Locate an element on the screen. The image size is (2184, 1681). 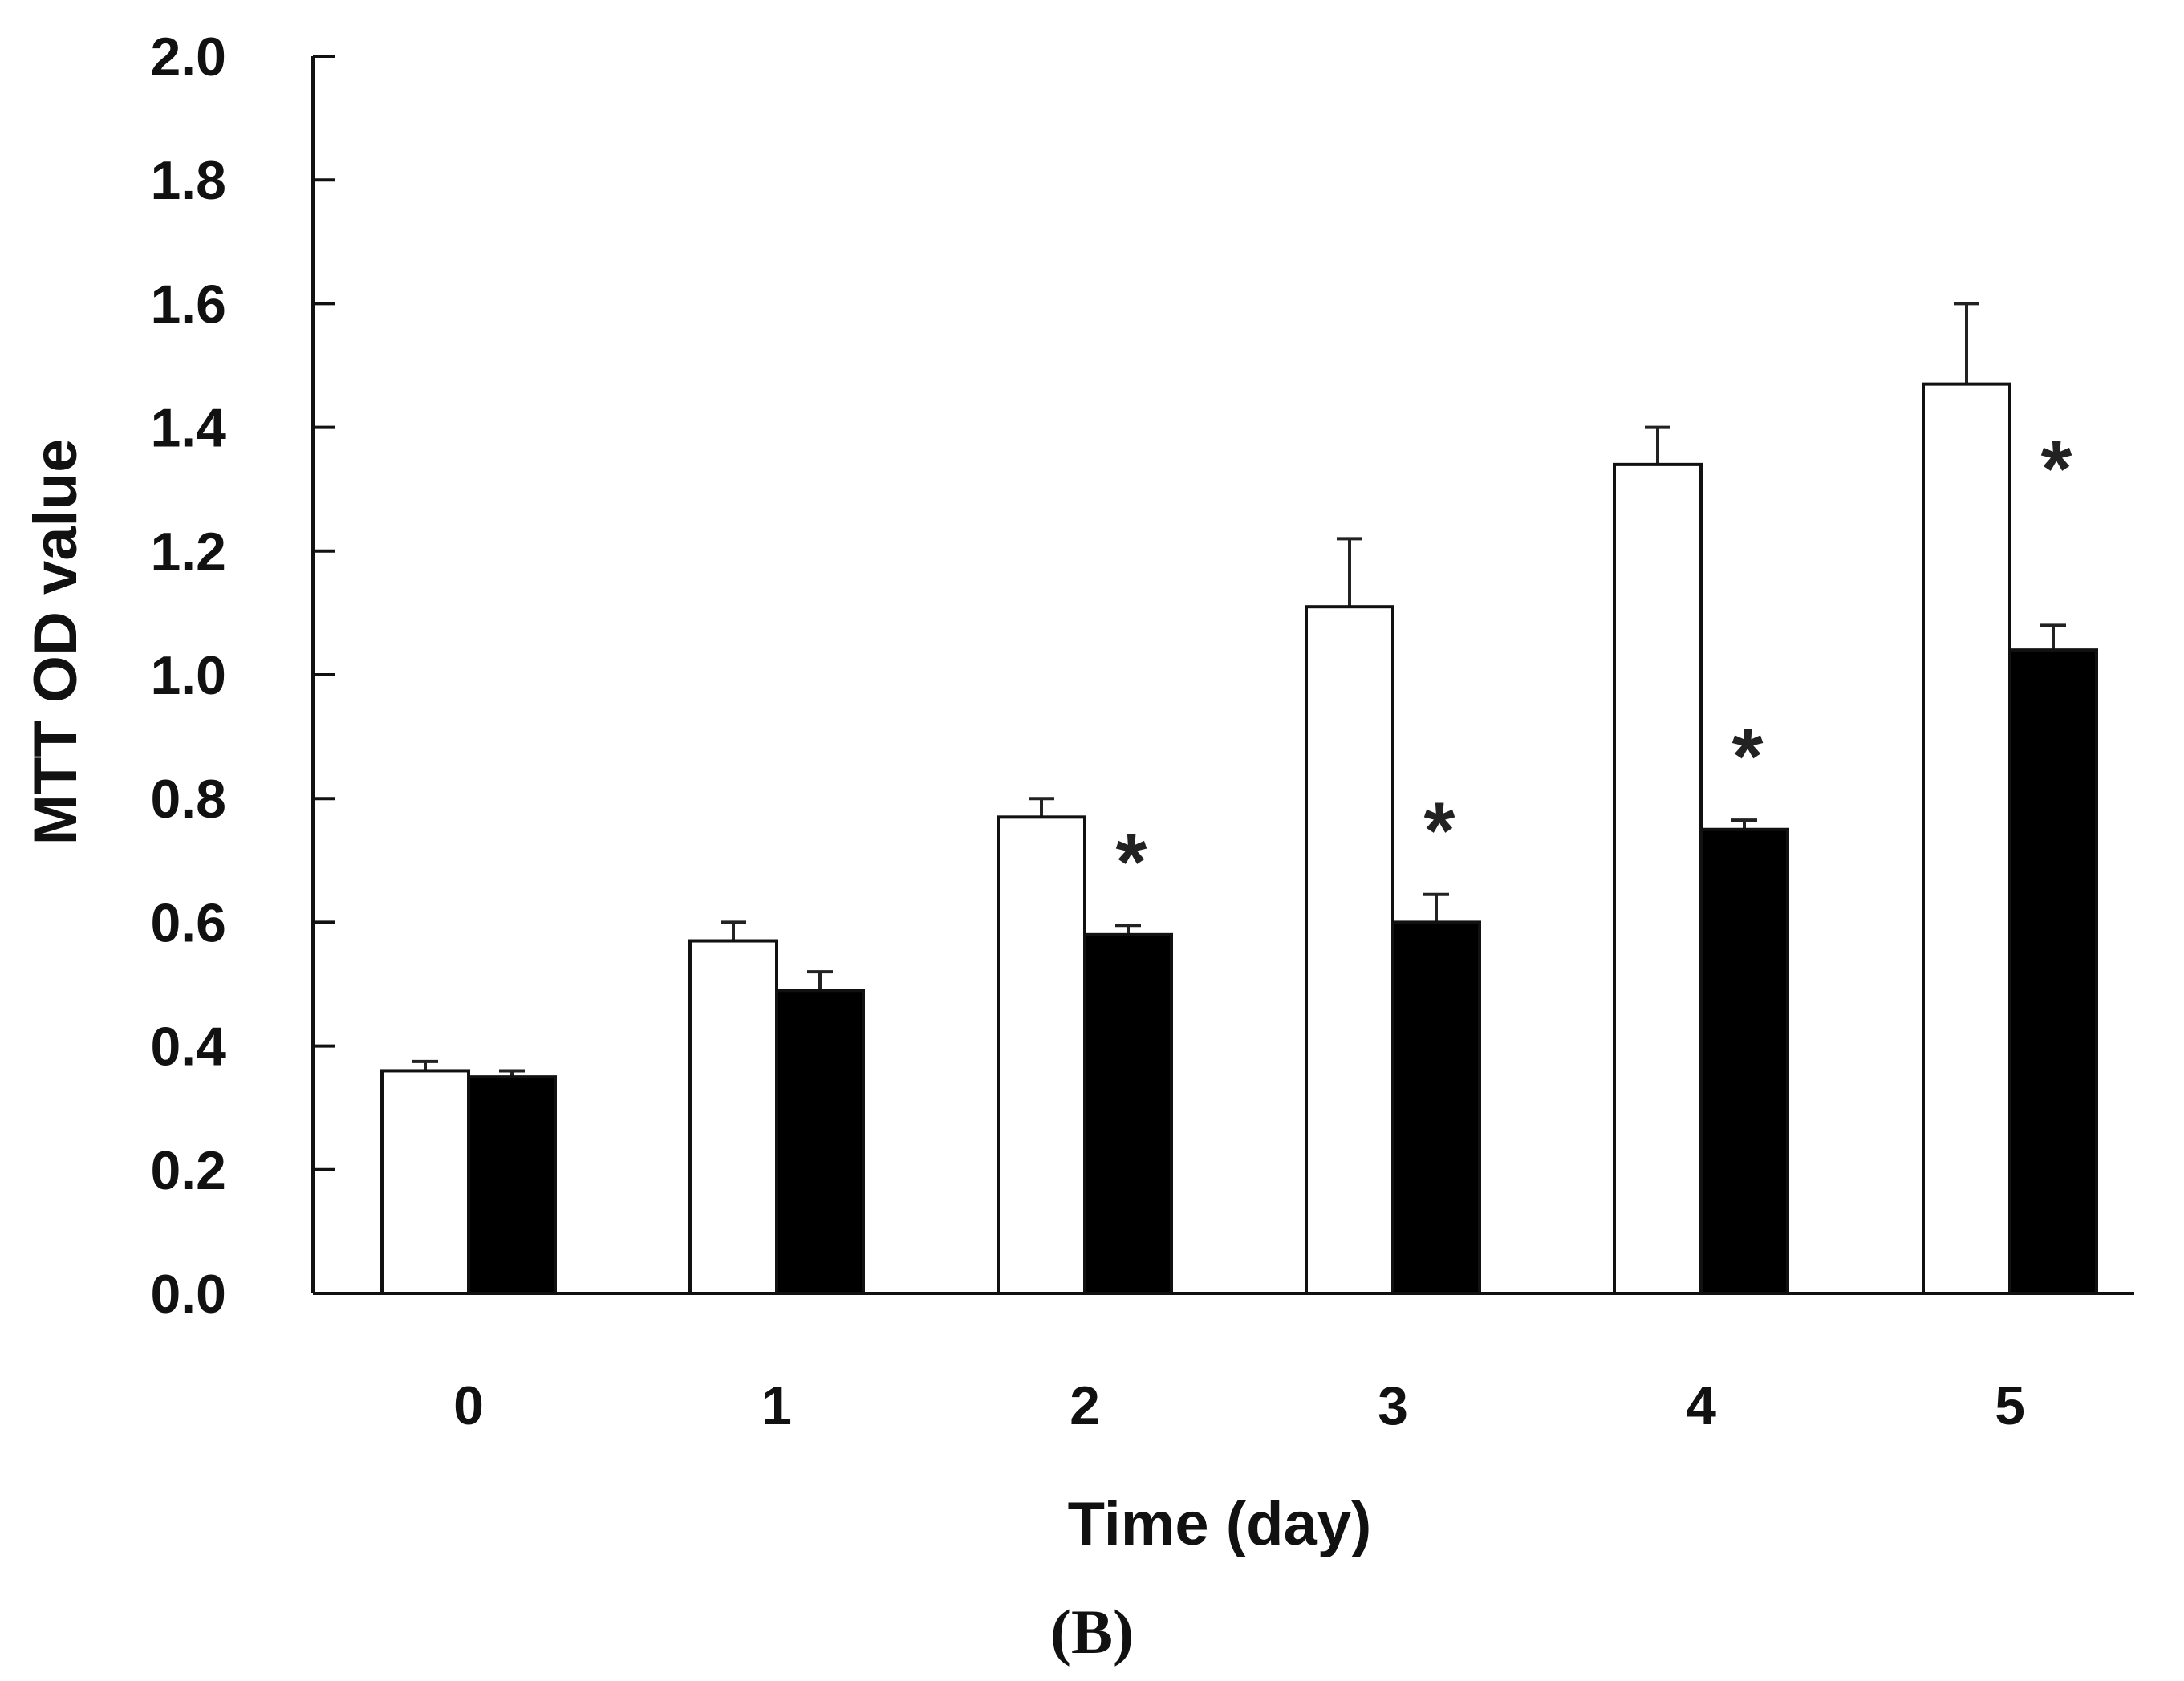
x-tick-label: 4 is located at coordinates (1701, 1405).